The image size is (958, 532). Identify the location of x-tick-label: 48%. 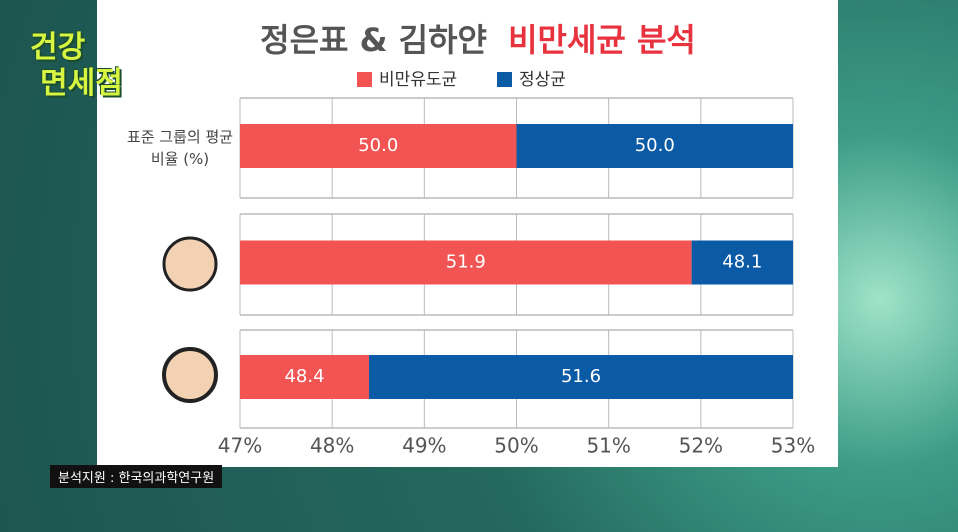
(332, 446).